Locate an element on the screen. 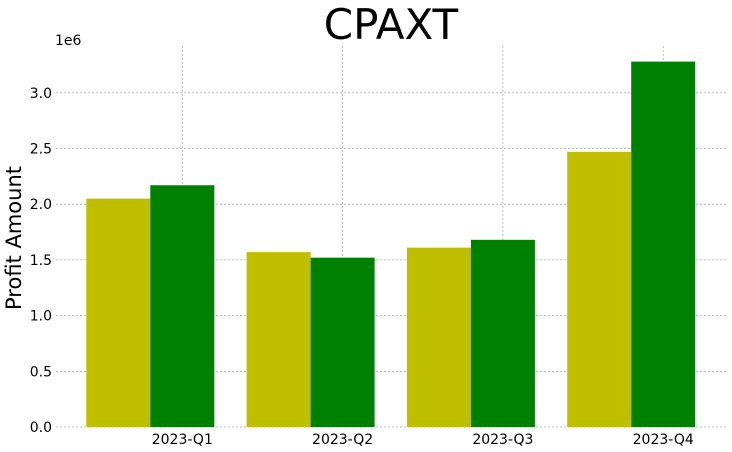 This screenshot has width=732, height=452. x-tick-label: 2023-Q3 is located at coordinates (502, 440).